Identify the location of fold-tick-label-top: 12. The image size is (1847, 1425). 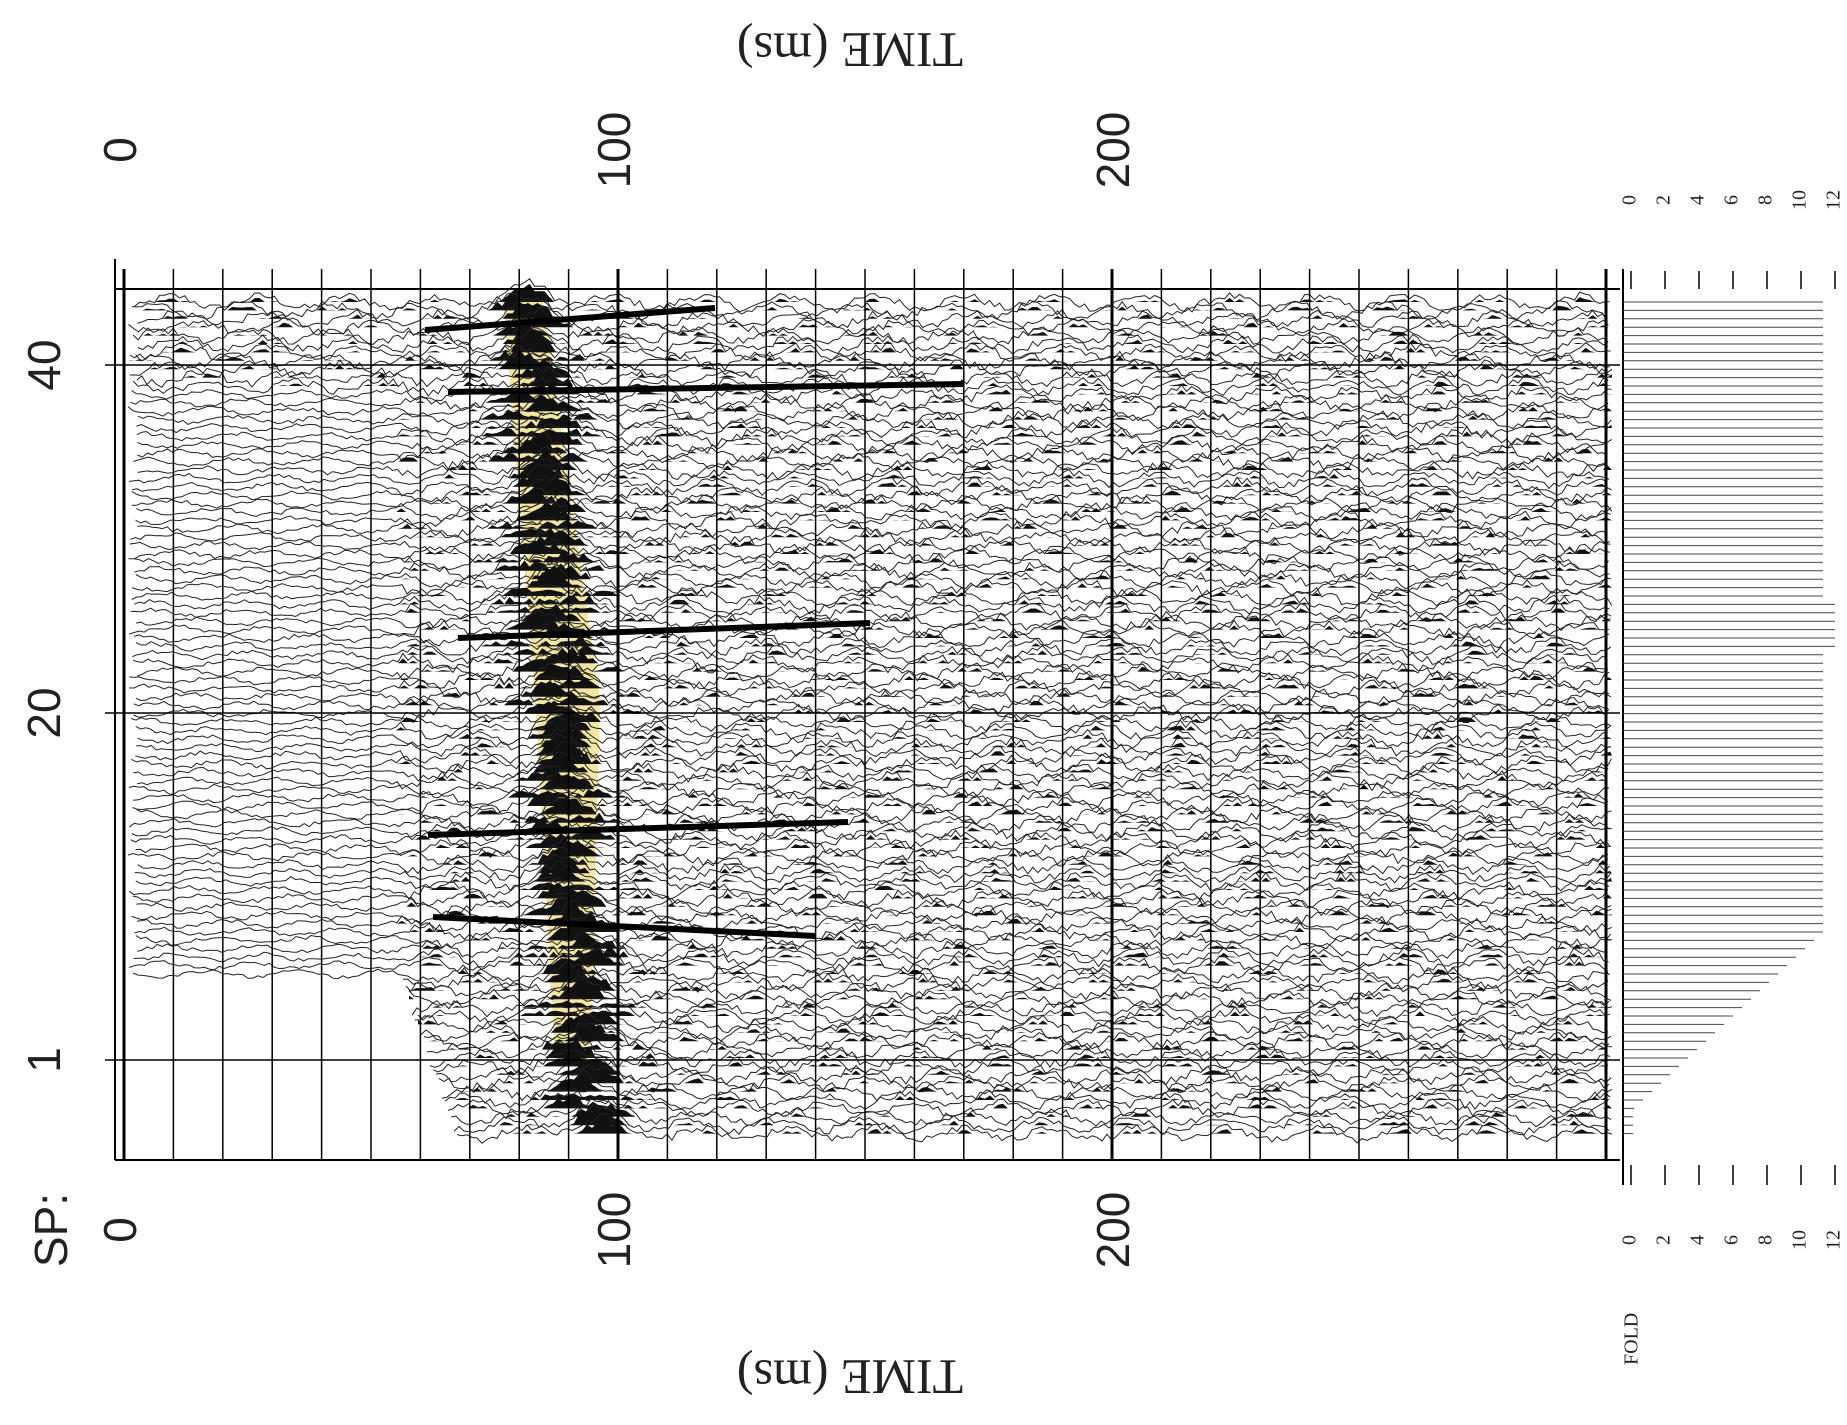
(1834, 200).